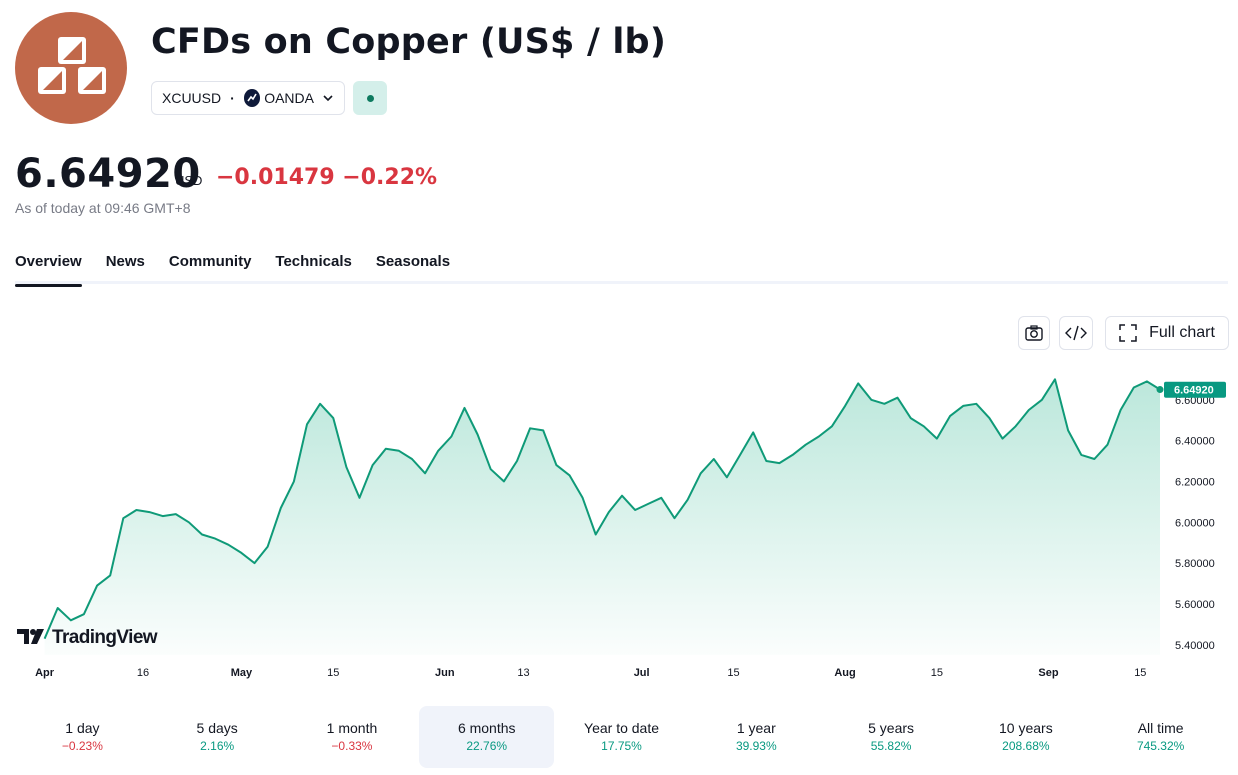  I want to click on quote-timestamp: As of today at 09:46 GMT+8, so click(103, 208).